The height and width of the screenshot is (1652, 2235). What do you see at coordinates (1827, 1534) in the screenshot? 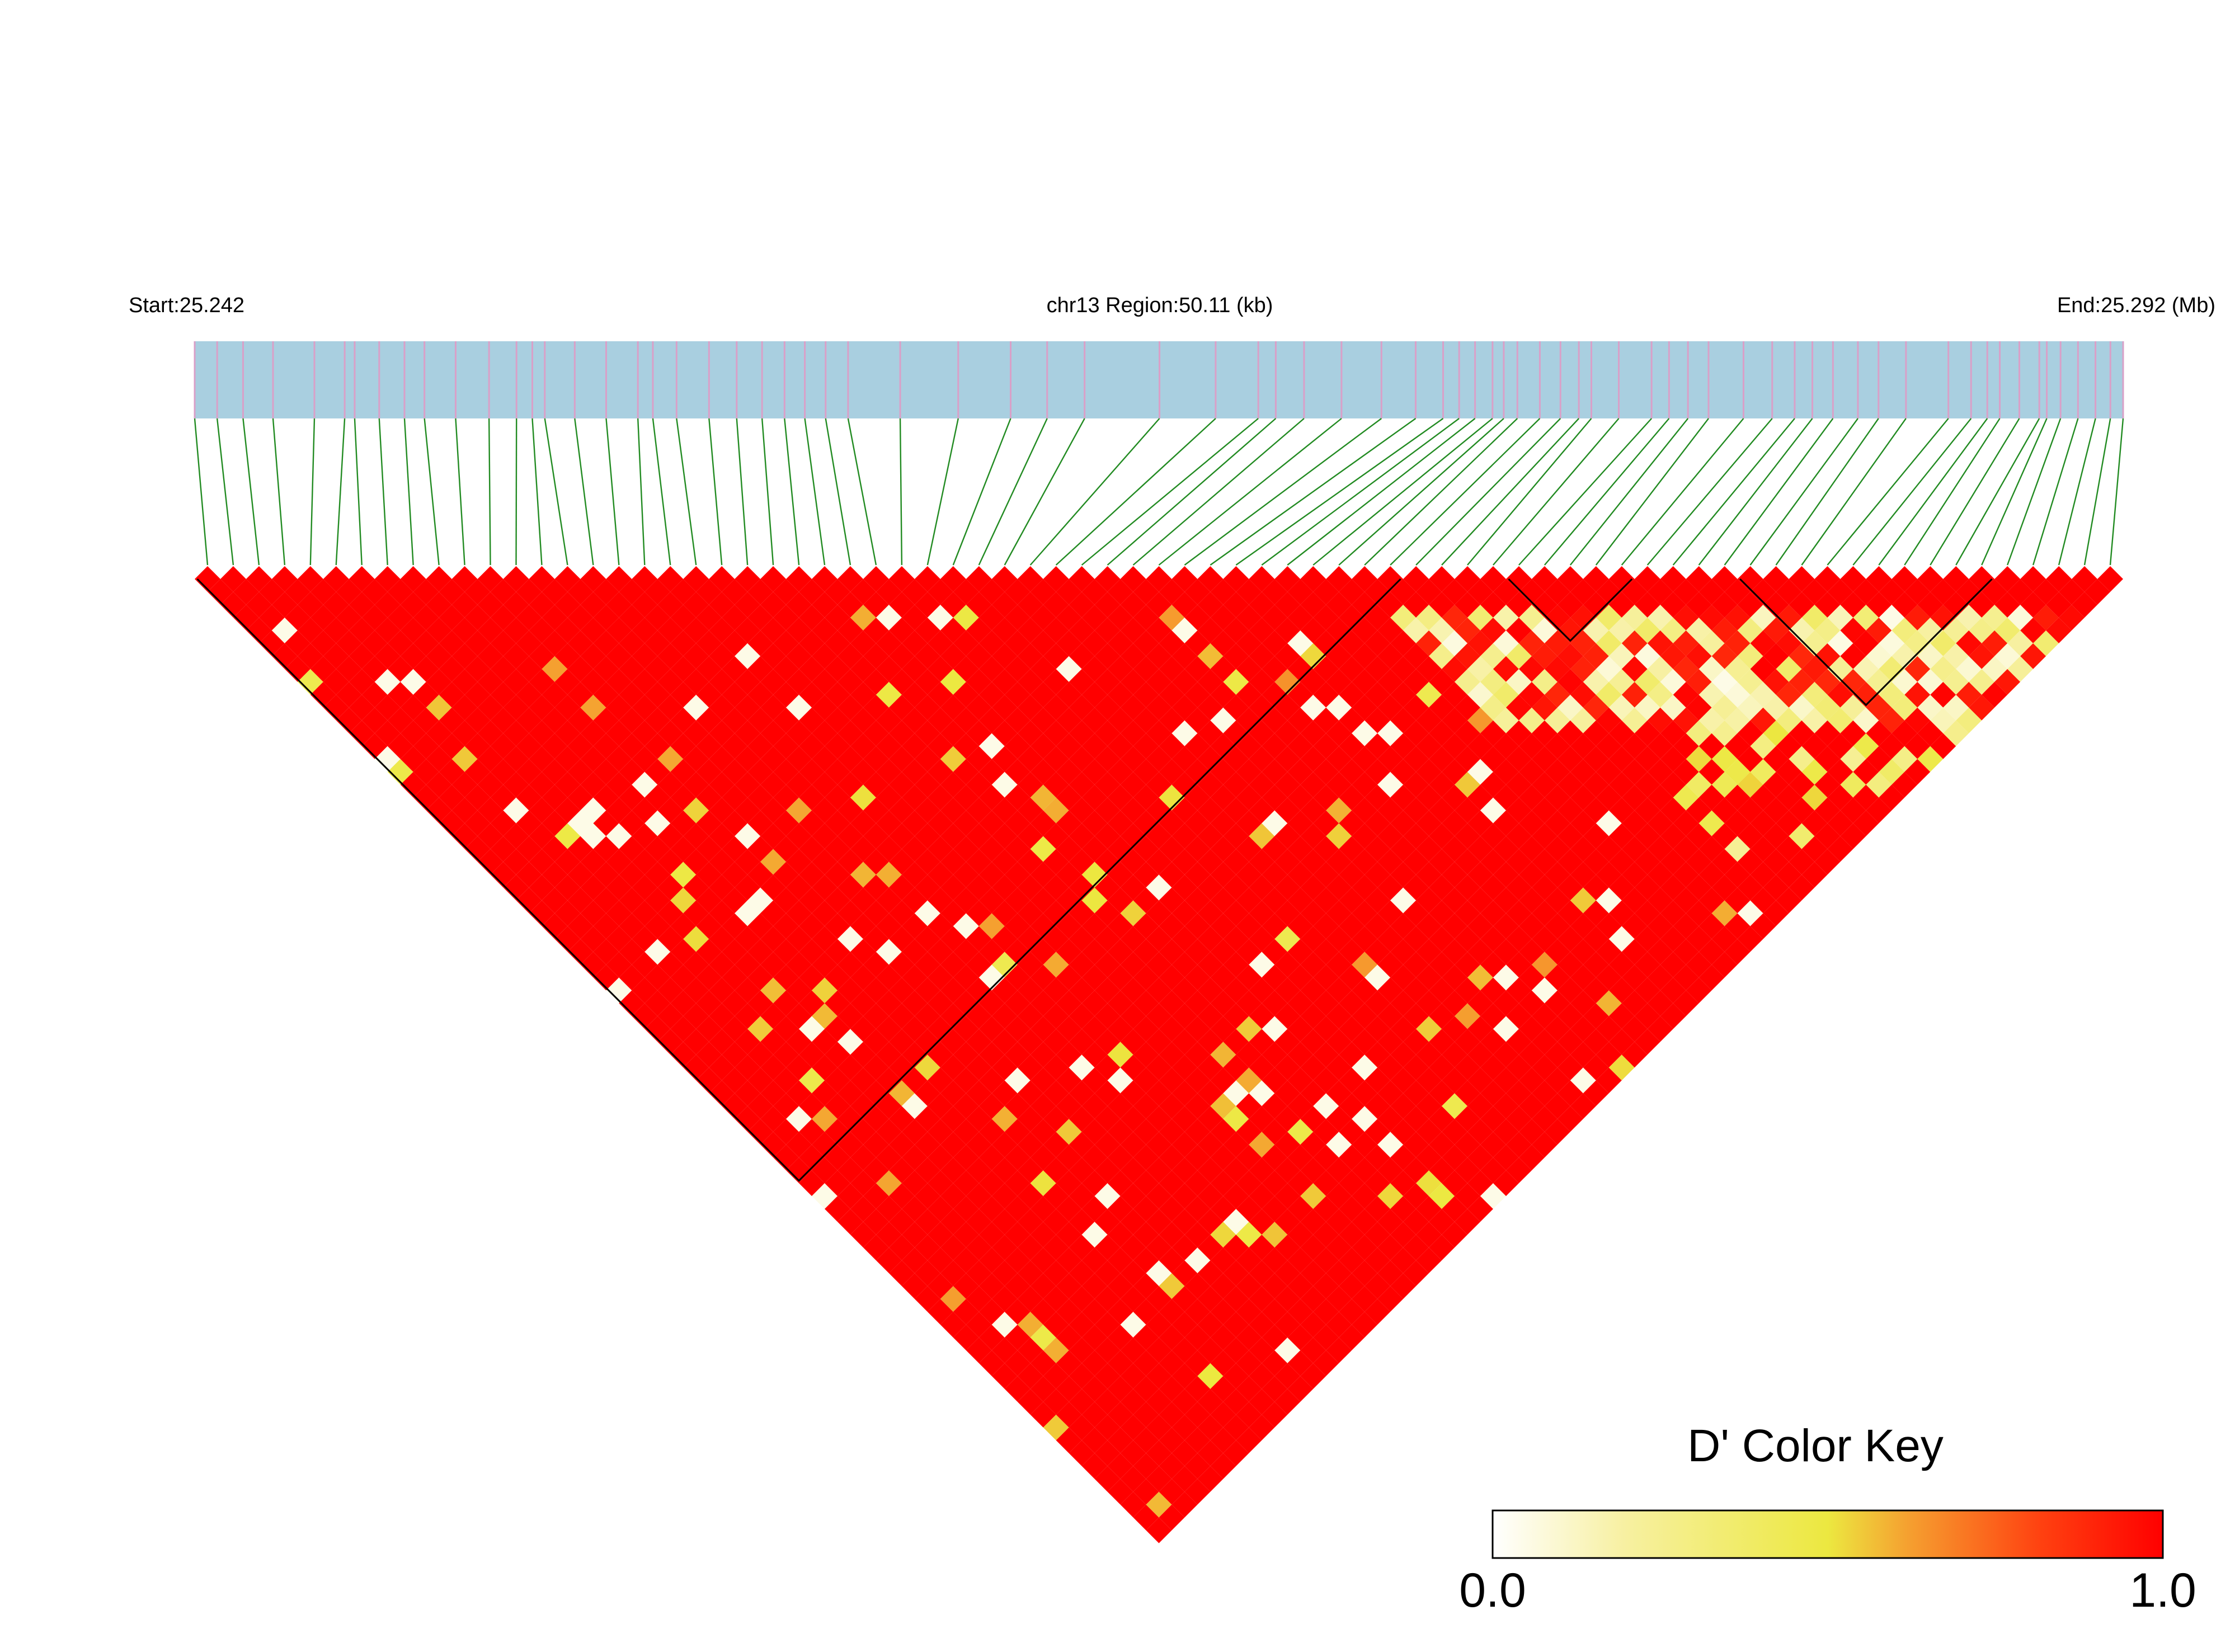
I see `color-key-bar` at bounding box center [1827, 1534].